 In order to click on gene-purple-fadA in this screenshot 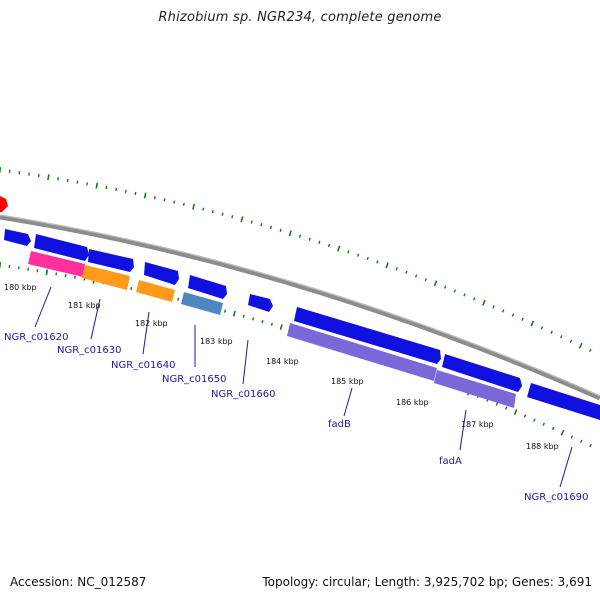, I will do `click(475, 389)`.